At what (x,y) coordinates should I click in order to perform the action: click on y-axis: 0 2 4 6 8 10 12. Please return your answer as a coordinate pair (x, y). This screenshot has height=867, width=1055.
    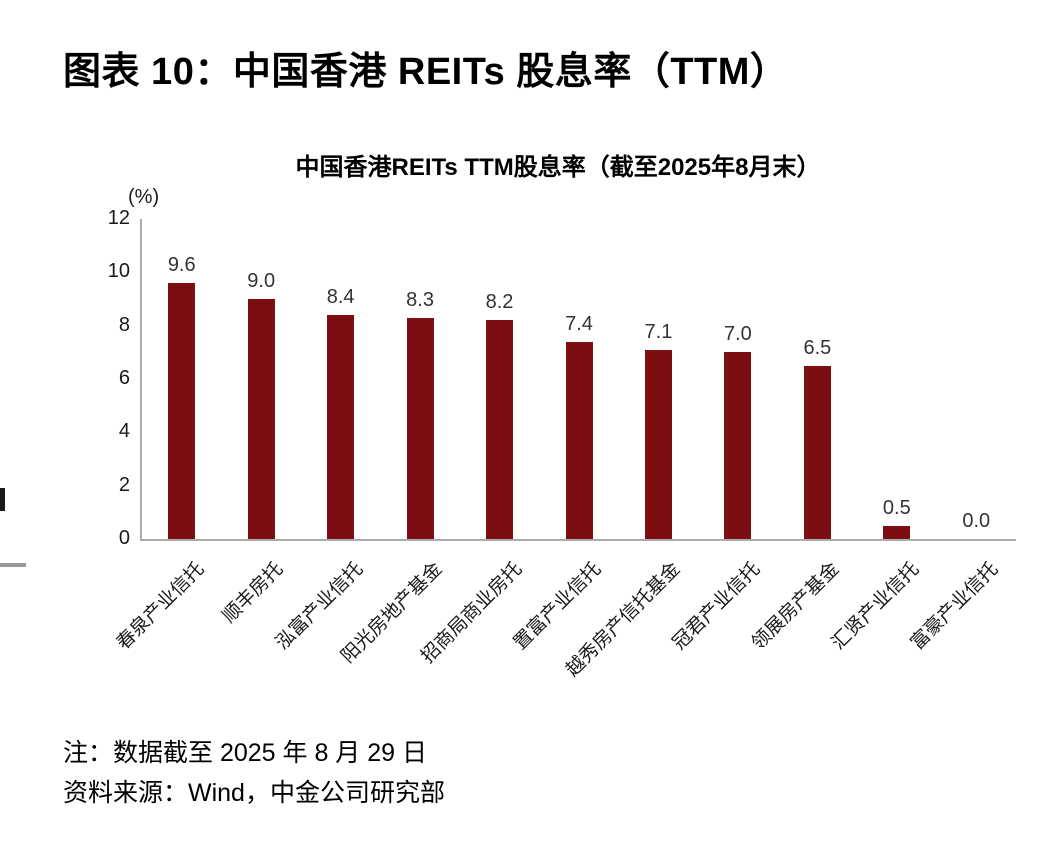
    Looking at the image, I should click on (120, 378).